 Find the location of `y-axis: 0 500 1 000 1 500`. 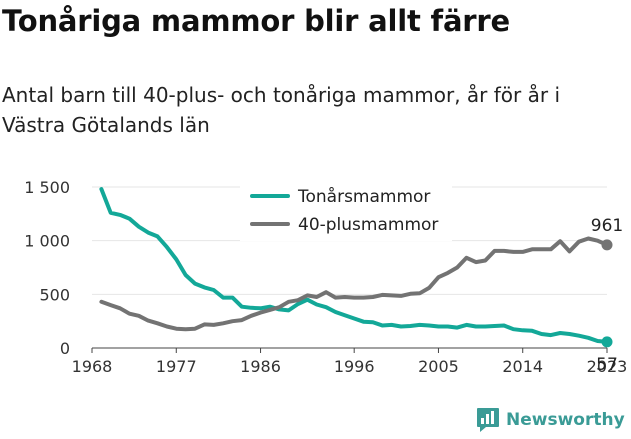

y-axis: 0 500 1 000 1 500 is located at coordinates (47, 268).